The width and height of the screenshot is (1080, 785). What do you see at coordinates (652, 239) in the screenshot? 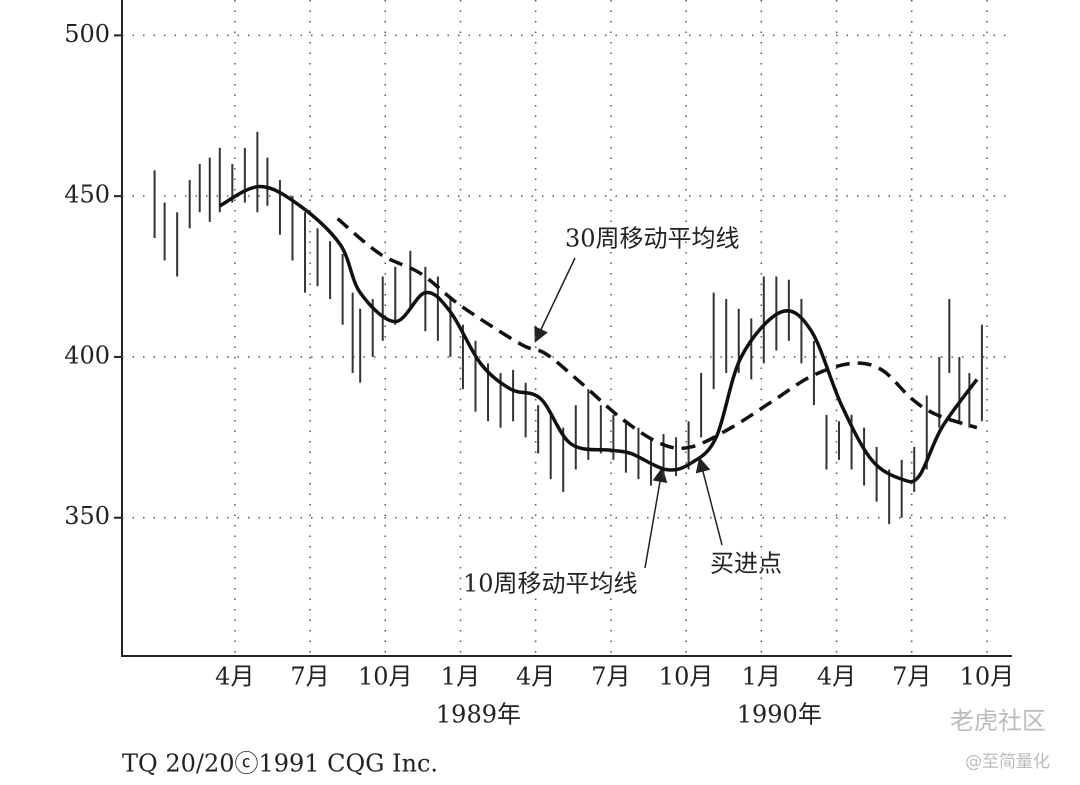
I see `annotation: 30周移动平均线` at bounding box center [652, 239].